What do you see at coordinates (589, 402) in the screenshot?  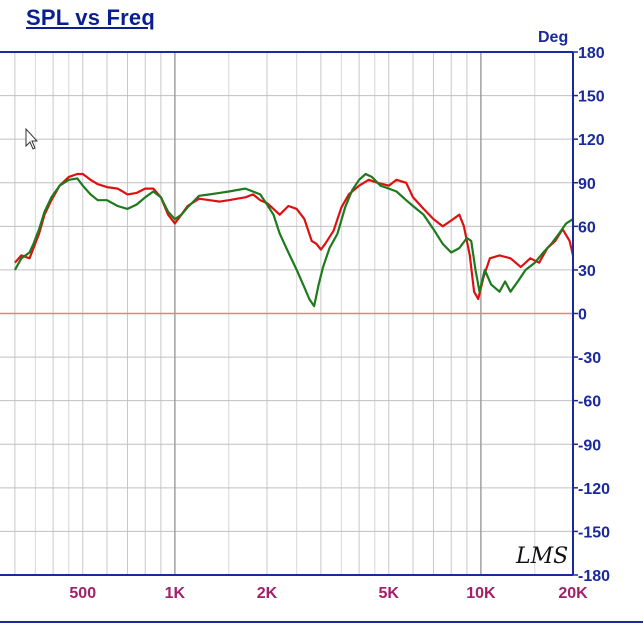 I see `y-tick-label: -60` at bounding box center [589, 402].